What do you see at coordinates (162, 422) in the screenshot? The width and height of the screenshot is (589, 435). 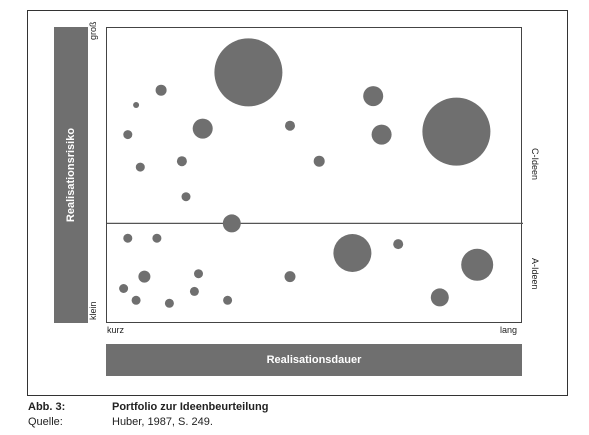 I see `caption-source: Huber, 1987, S. 249.` at bounding box center [162, 422].